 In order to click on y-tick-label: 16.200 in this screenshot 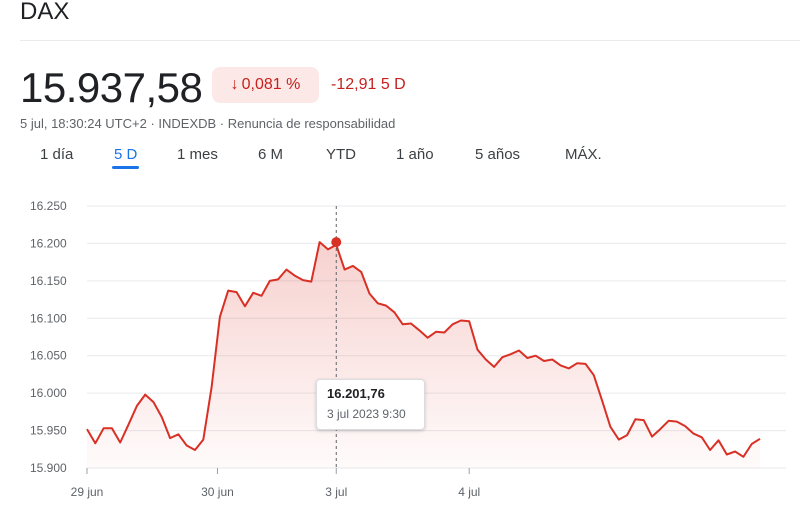, I will do `click(48, 243)`.